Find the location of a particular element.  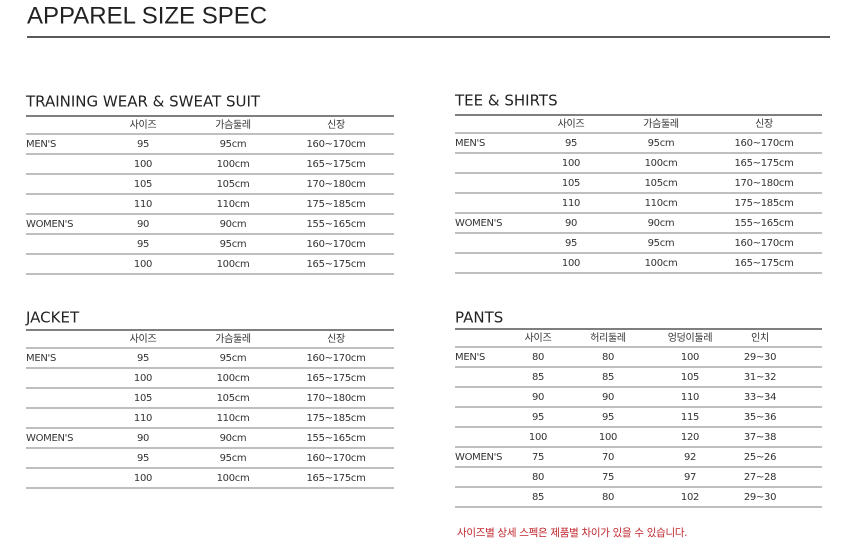

cell: 33~34 is located at coordinates (760, 397).